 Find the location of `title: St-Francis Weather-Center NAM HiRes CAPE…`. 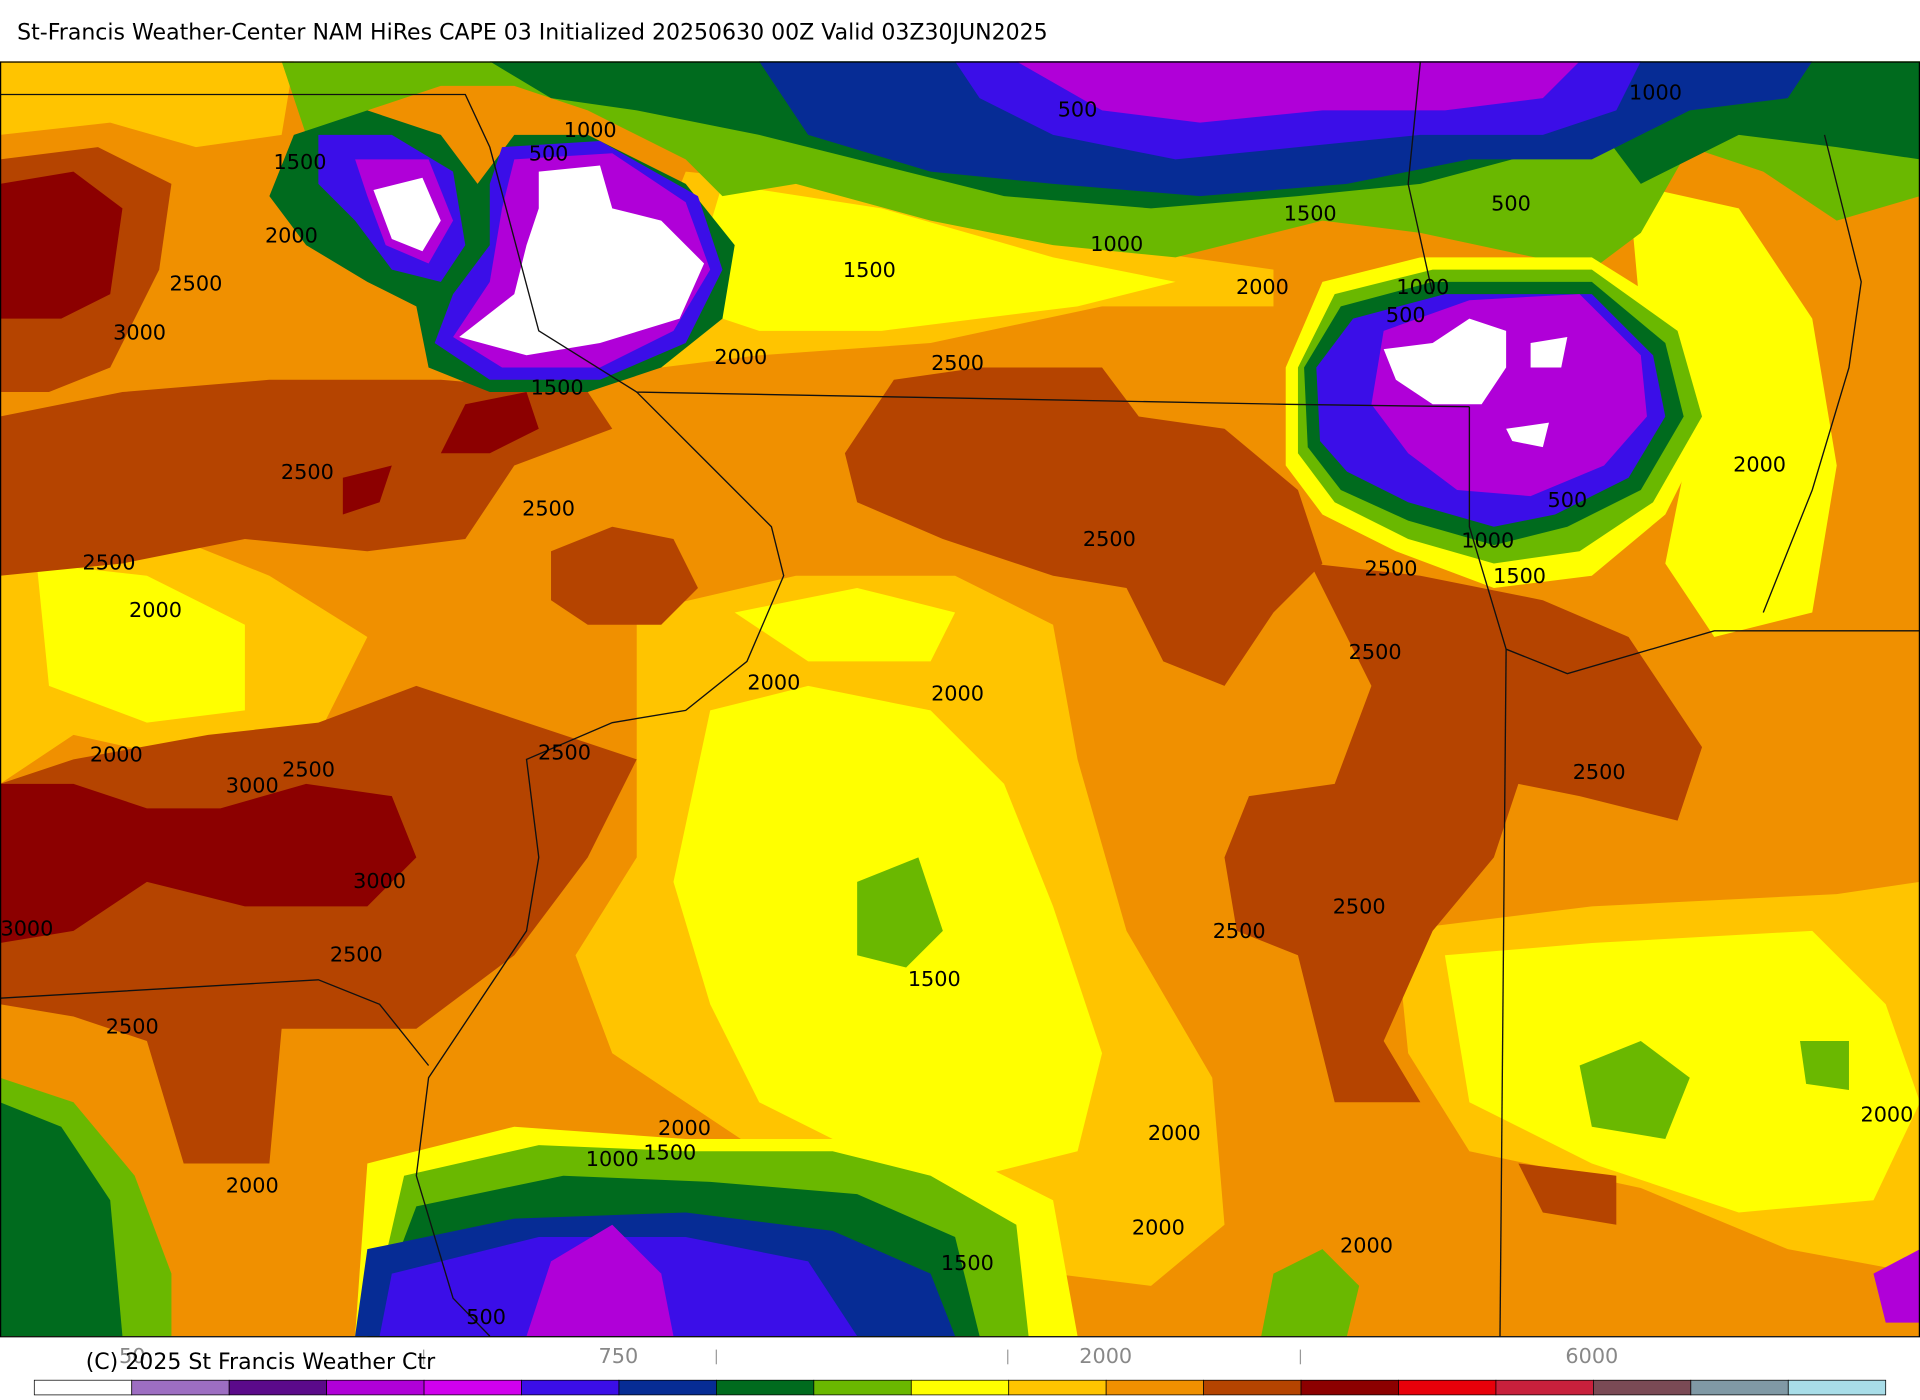

title: St-Francis Weather-Center NAM HiRes CAPE… is located at coordinates (532, 32).